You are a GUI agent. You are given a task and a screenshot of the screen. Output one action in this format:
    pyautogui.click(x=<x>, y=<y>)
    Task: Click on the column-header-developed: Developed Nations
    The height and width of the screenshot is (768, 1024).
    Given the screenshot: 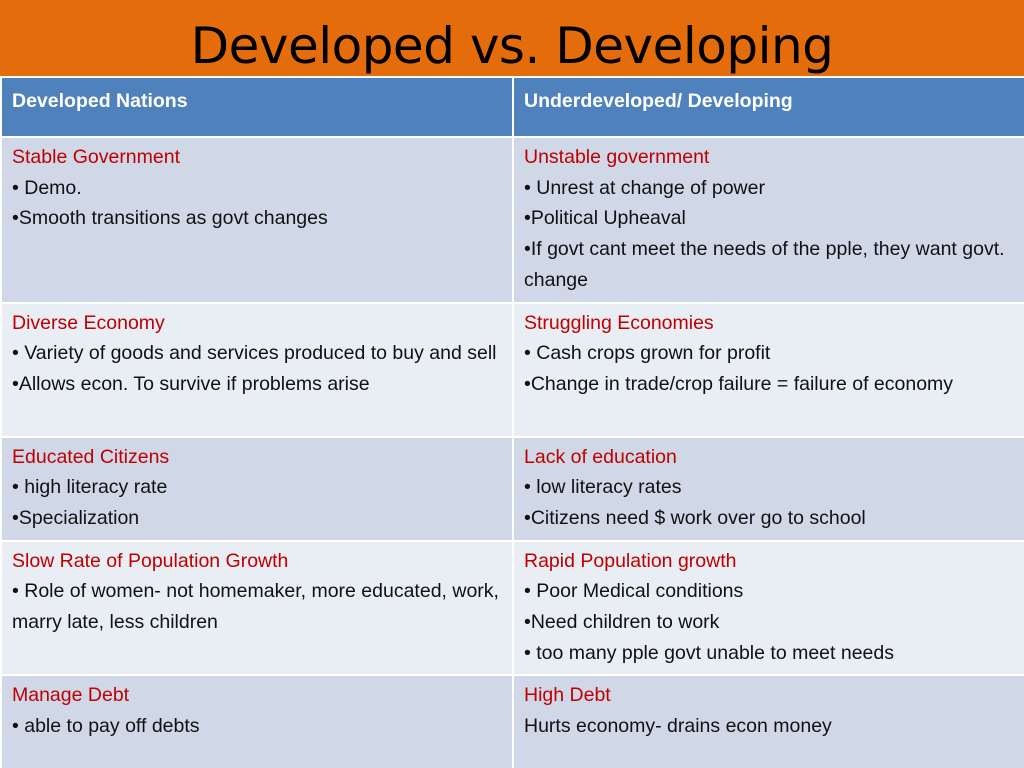 What is the action you would take?
    pyautogui.click(x=257, y=107)
    